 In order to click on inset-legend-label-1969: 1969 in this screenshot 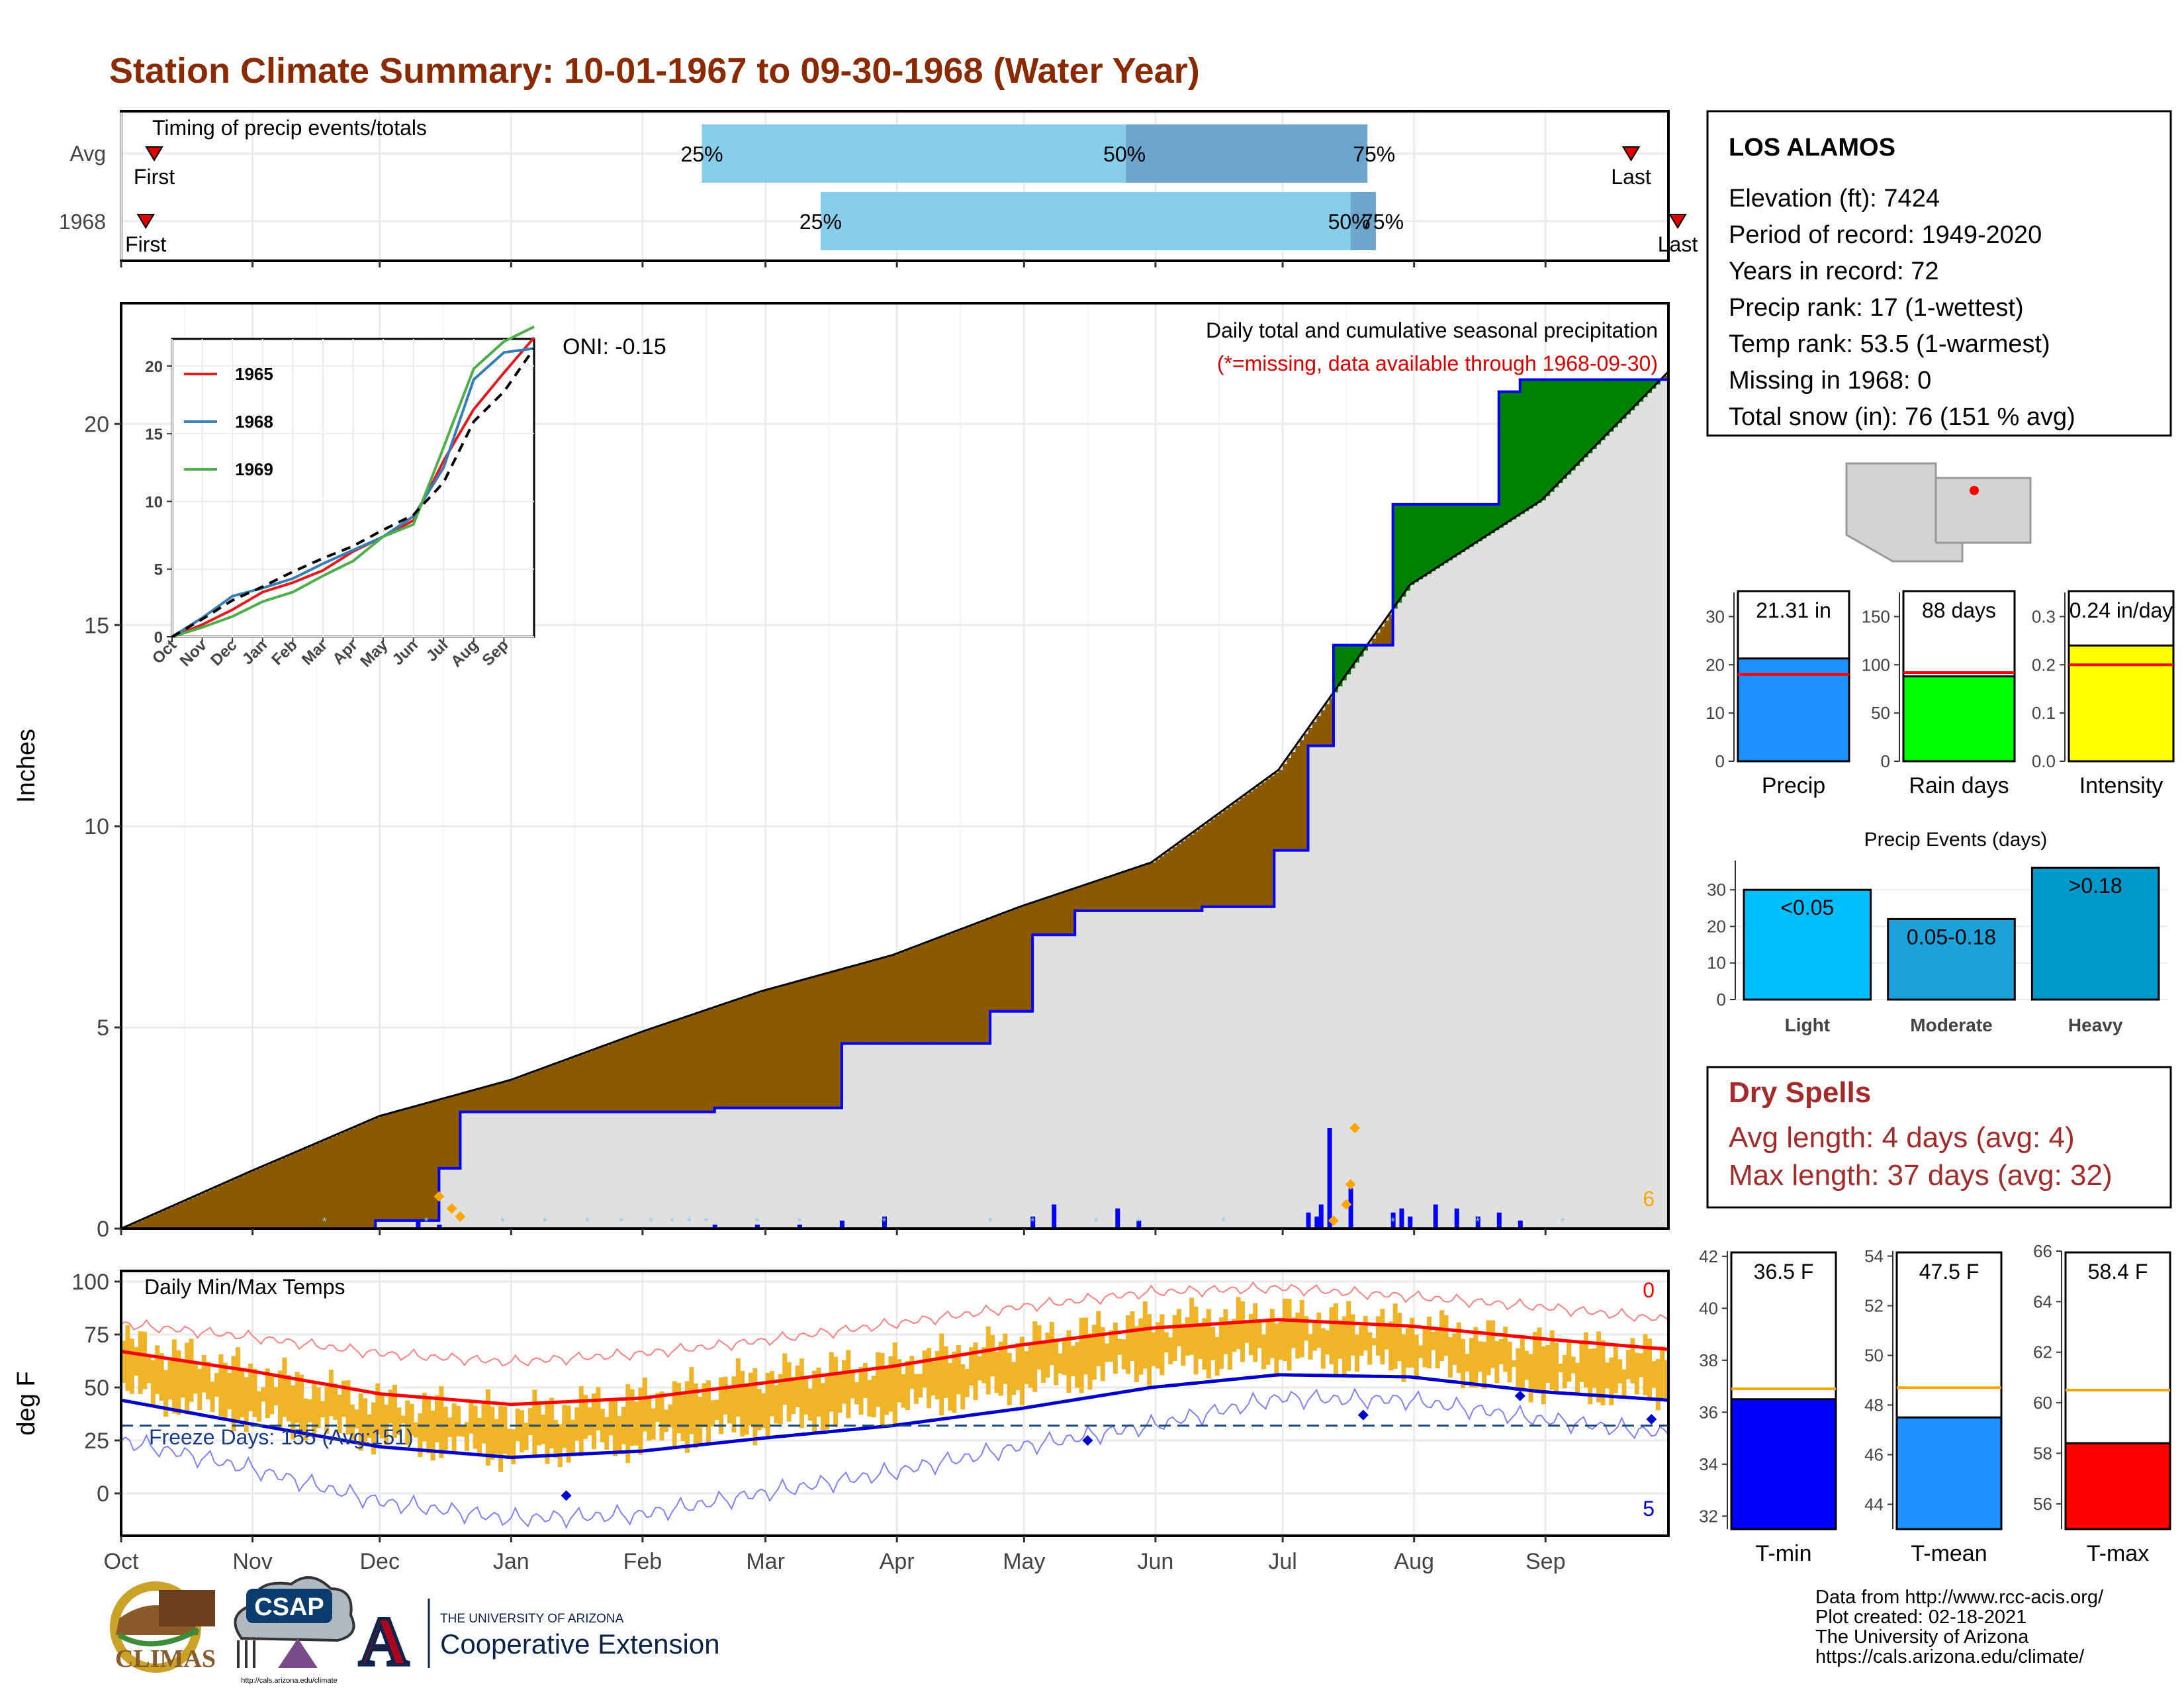, I will do `click(254, 469)`.